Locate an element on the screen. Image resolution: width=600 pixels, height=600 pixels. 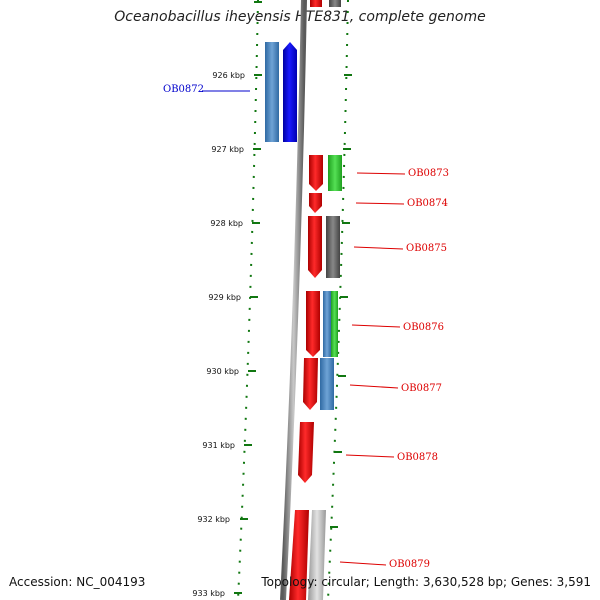
gene-label-ob0872: OB0872 is located at coordinates (183, 89).